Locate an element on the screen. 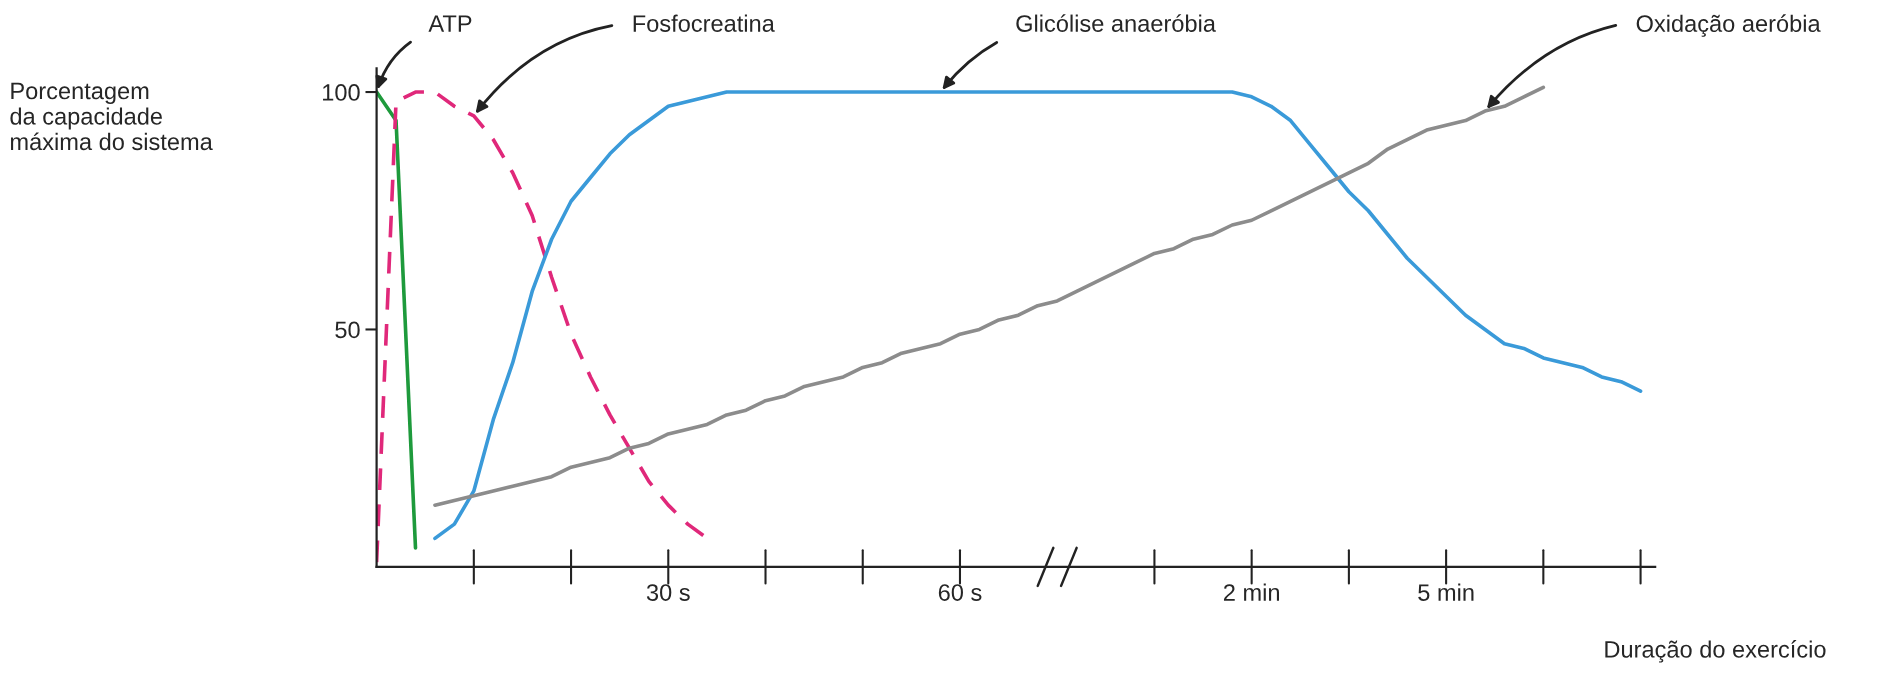 This screenshot has height=683, width=1883. text: Oxidação aeróbia is located at coordinates (1728, 25).